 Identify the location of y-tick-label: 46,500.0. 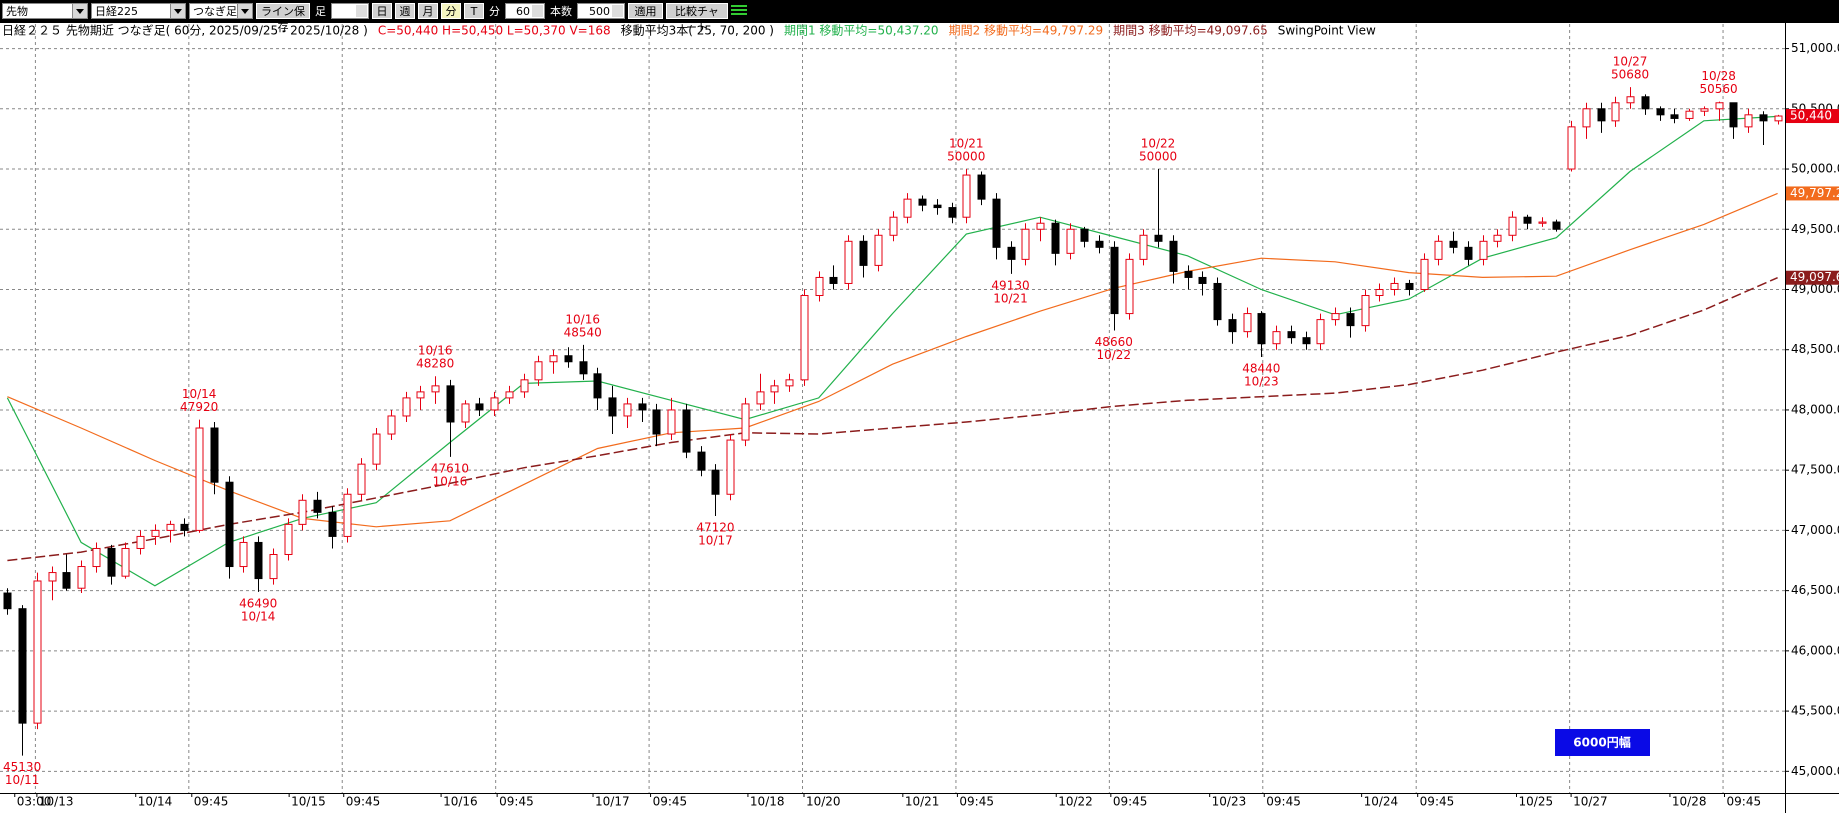
(1815, 590).